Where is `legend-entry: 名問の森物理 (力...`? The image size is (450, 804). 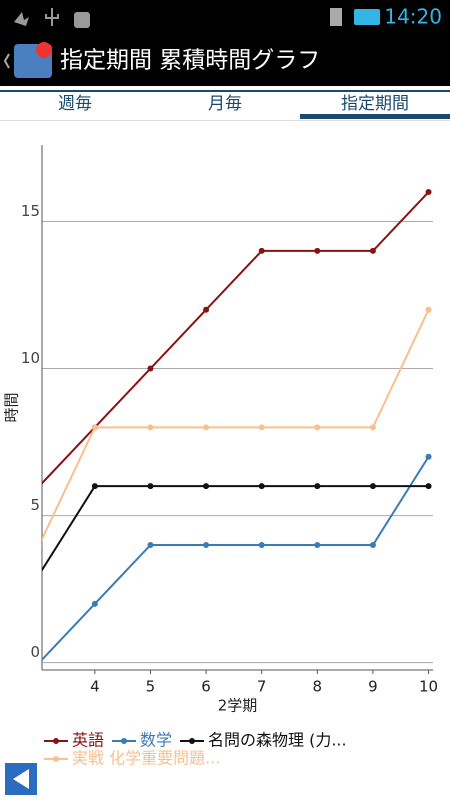
legend-entry: 名問の森物理 (力... is located at coordinates (263, 740).